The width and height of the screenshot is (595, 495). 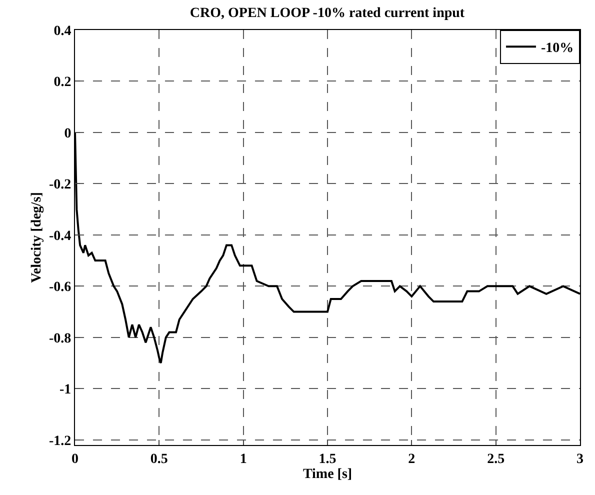 What do you see at coordinates (412, 459) in the screenshot?
I see `x-tick-label: 2` at bounding box center [412, 459].